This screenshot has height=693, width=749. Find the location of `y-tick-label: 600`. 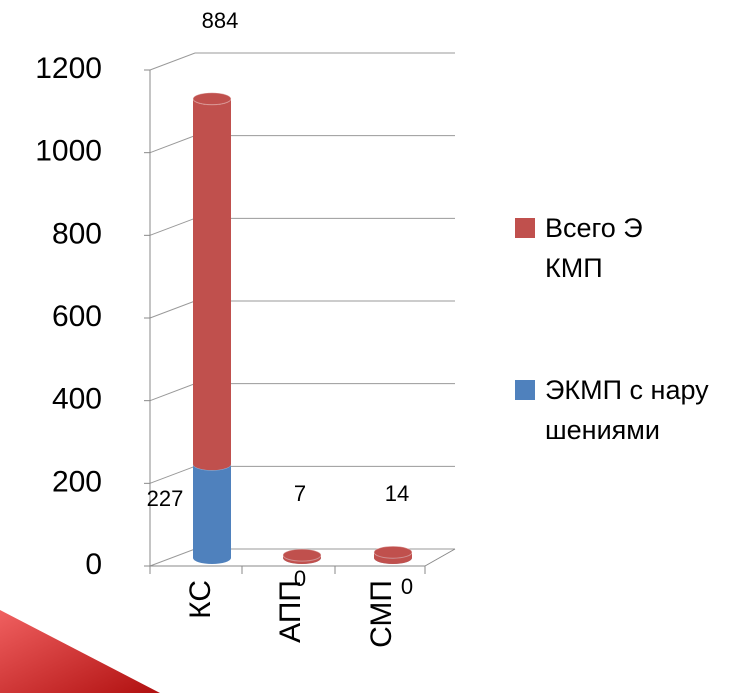

y-tick-label: 600 is located at coordinates (77, 316).